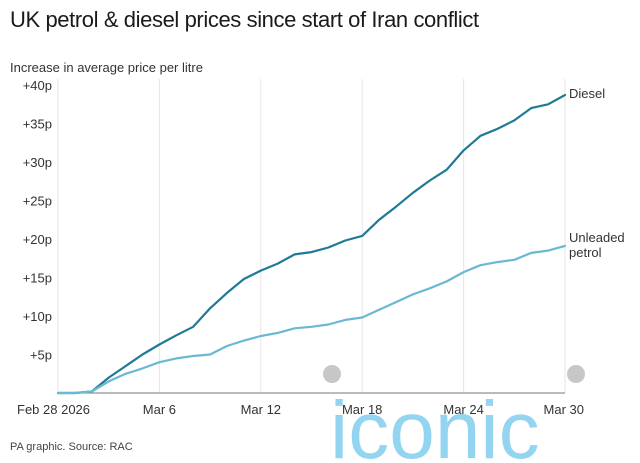 The image size is (640, 463). Describe the element at coordinates (587, 93) in the screenshot. I see `diesel-label: Diesel` at that location.